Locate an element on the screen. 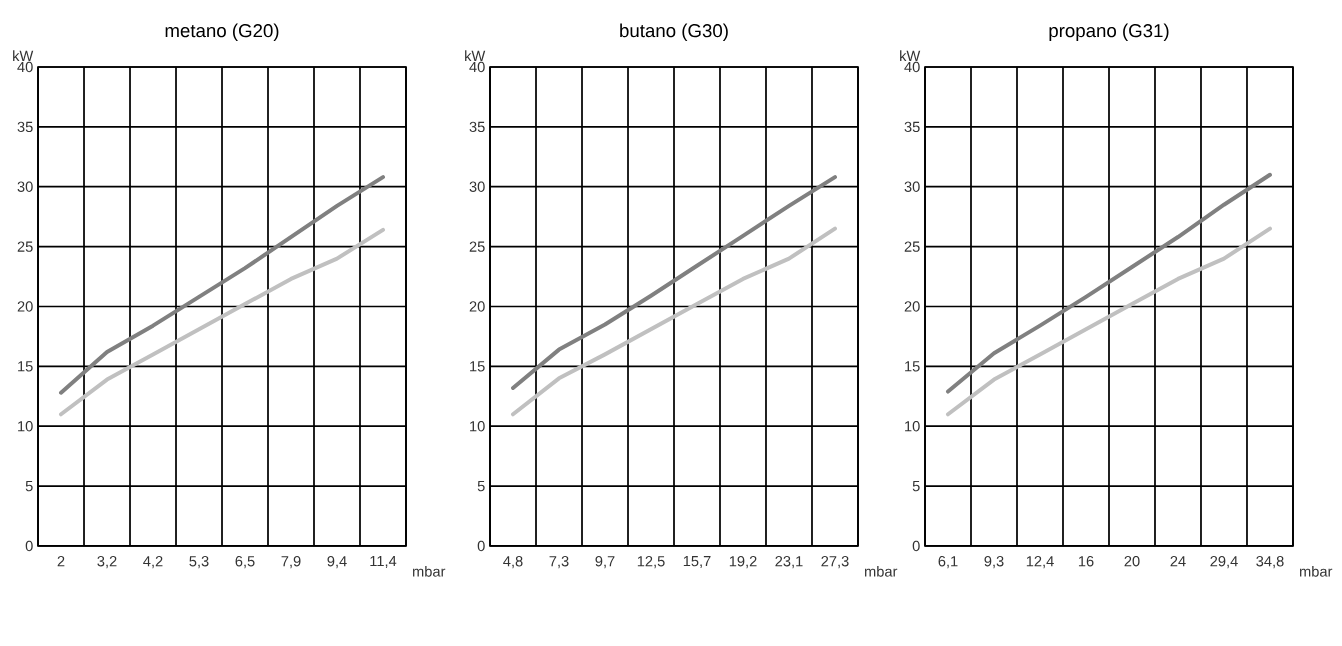  x-tick-label: 16 is located at coordinates (1086, 561).